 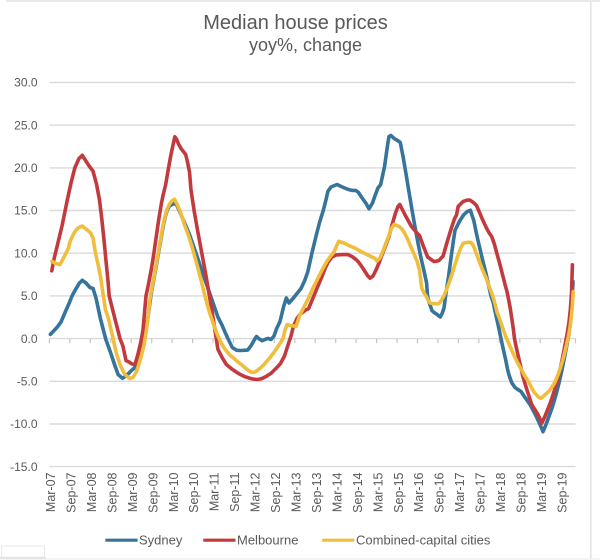 I want to click on svg-text: 0.0, so click(x=29, y=339).